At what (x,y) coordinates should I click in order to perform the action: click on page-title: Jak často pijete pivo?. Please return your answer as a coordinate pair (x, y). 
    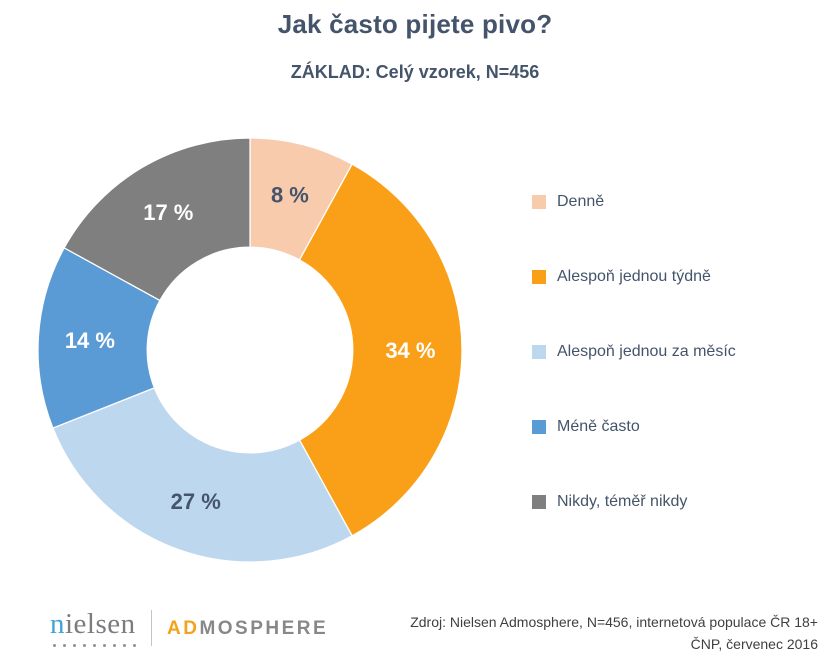
    Looking at the image, I should click on (415, 24).